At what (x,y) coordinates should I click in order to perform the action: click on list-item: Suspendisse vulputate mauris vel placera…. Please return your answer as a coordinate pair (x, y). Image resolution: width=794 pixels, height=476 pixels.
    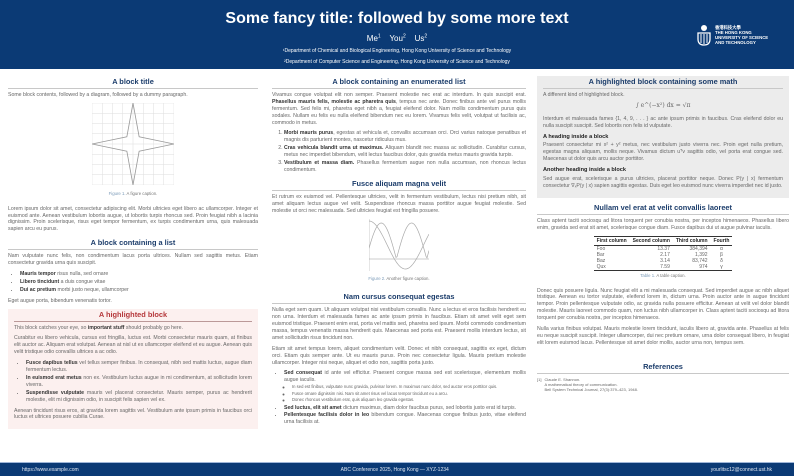
    Looking at the image, I should click on (139, 397).